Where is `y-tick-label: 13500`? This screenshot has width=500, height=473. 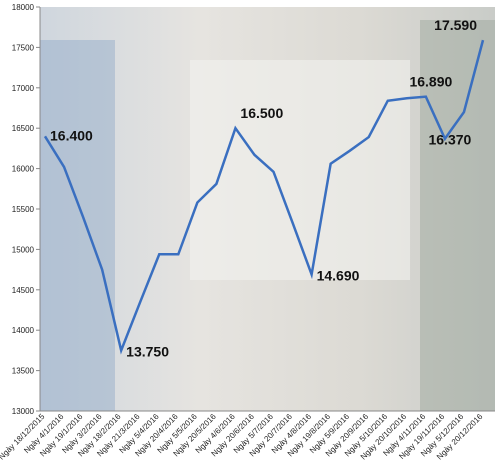 y-tick-label: 13500 is located at coordinates (23, 371).